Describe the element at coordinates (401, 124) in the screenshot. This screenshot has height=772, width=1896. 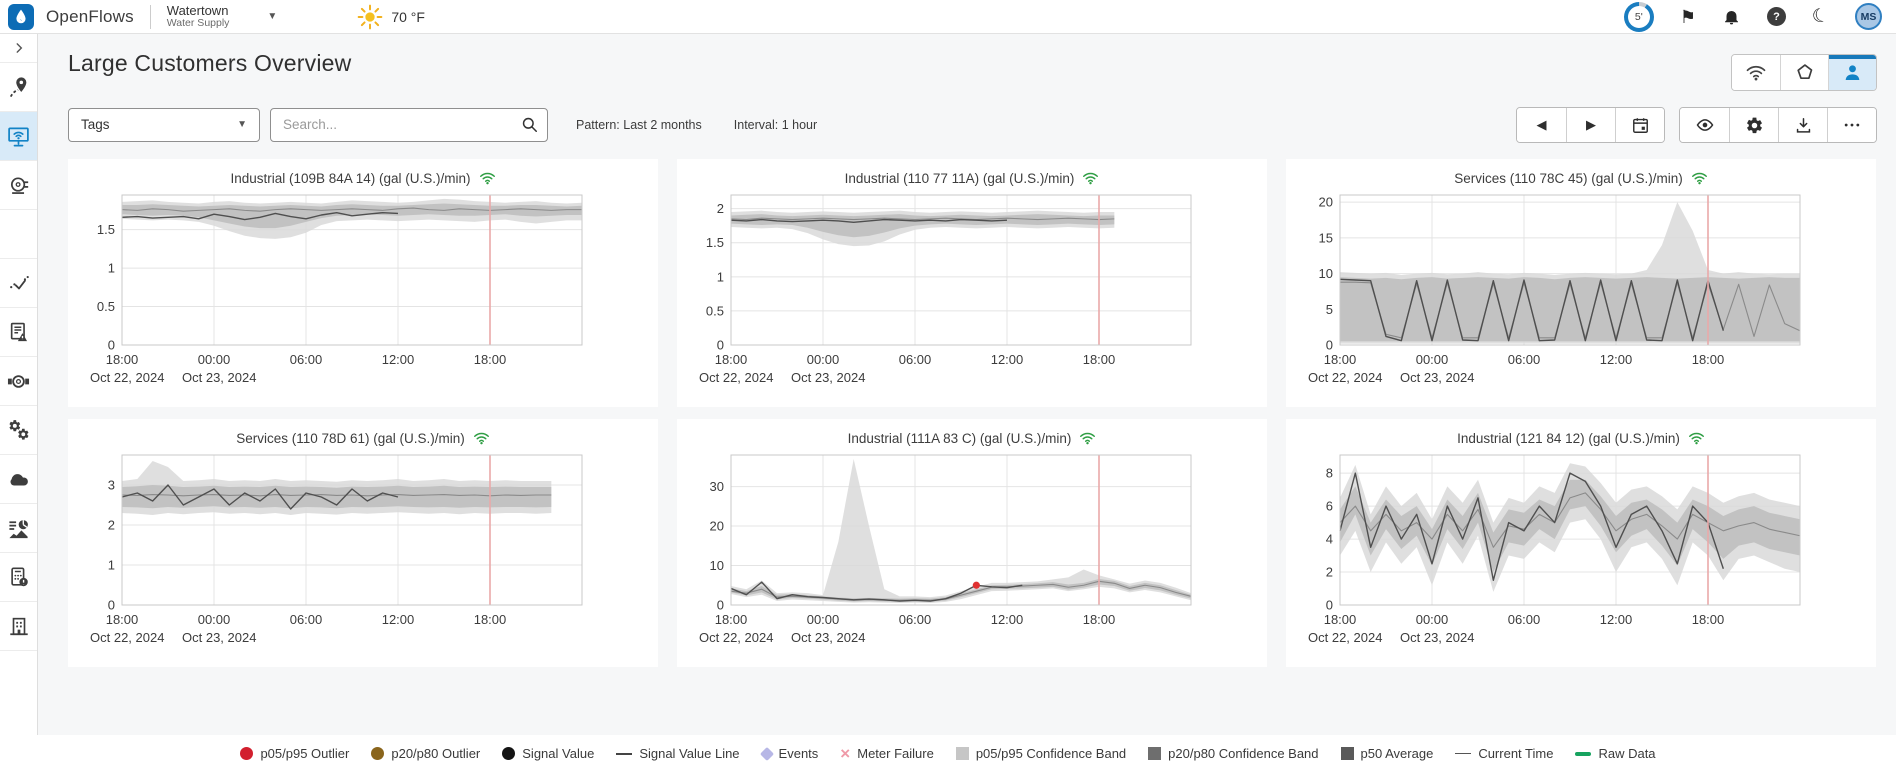
I see `search-input` at that location.